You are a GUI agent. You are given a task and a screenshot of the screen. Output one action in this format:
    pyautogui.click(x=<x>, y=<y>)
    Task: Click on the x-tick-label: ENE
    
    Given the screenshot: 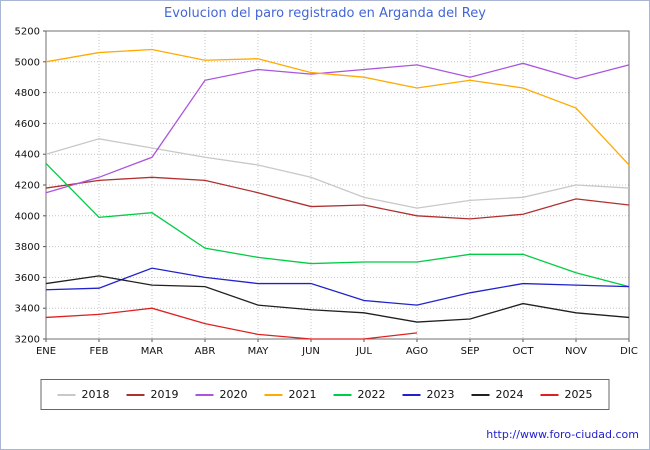 What is the action you would take?
    pyautogui.click(x=46, y=351)
    